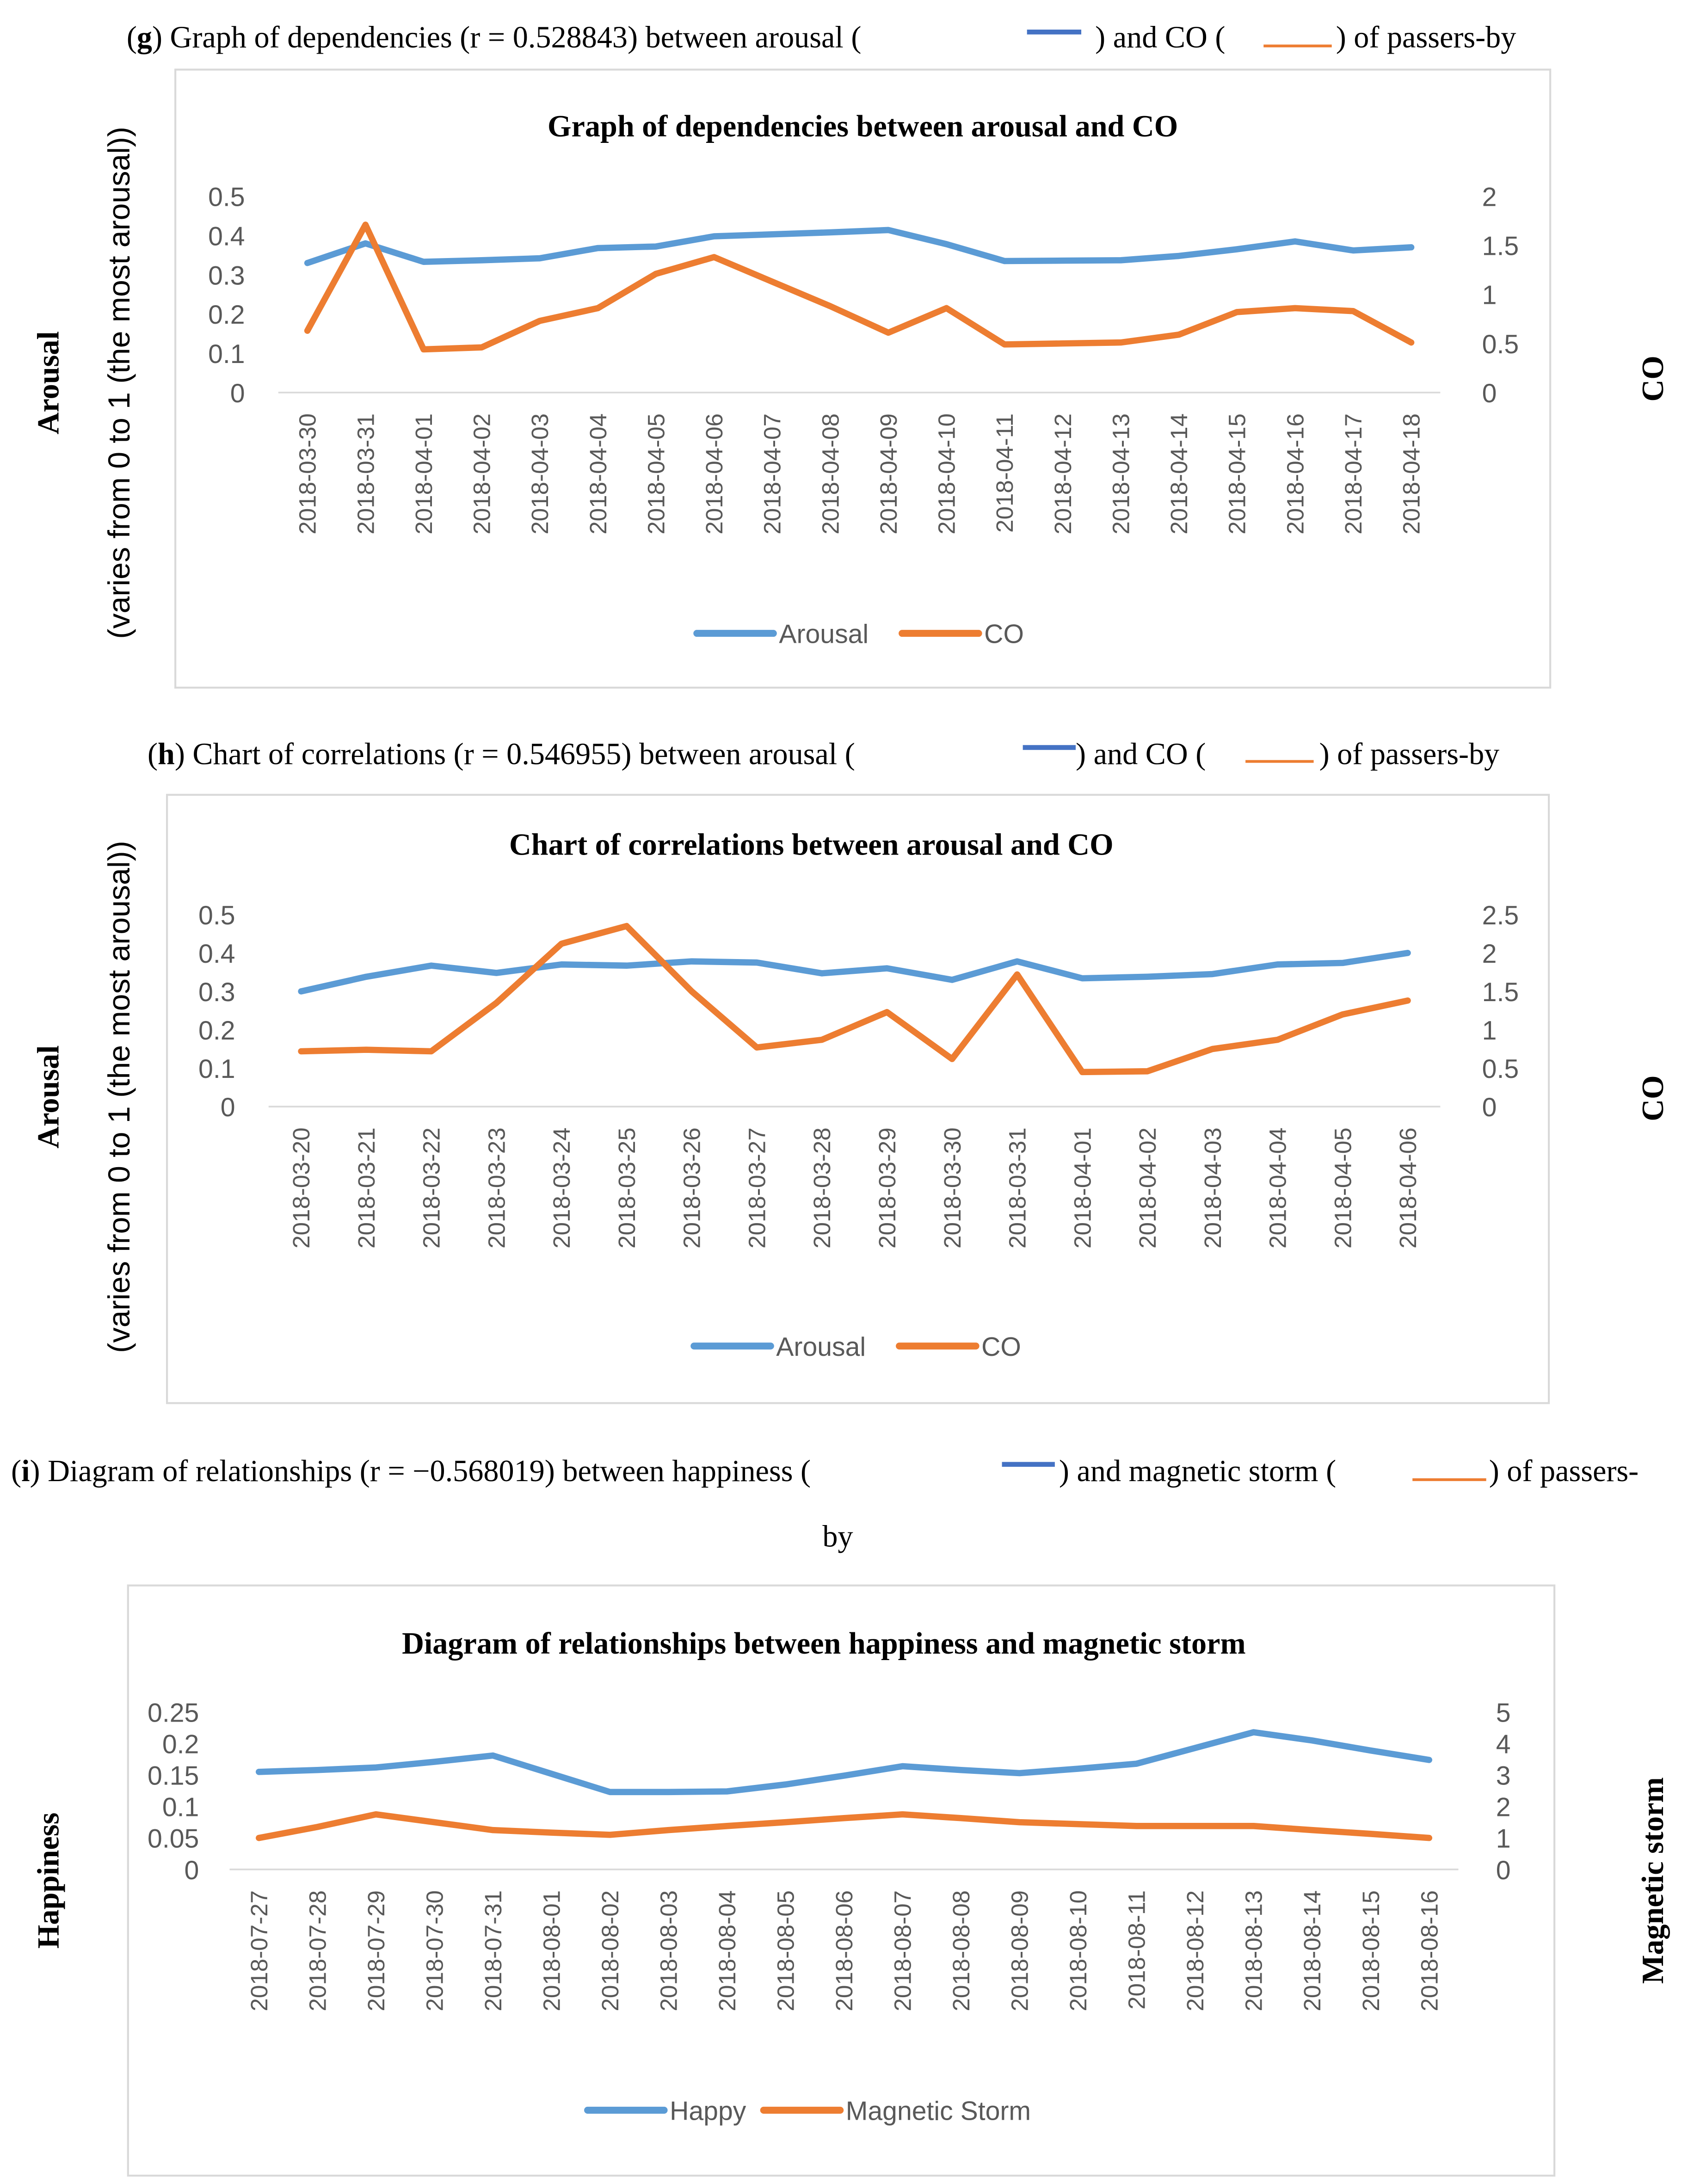  I want to click on y-tick-label-right: 2.5, so click(1500, 915).